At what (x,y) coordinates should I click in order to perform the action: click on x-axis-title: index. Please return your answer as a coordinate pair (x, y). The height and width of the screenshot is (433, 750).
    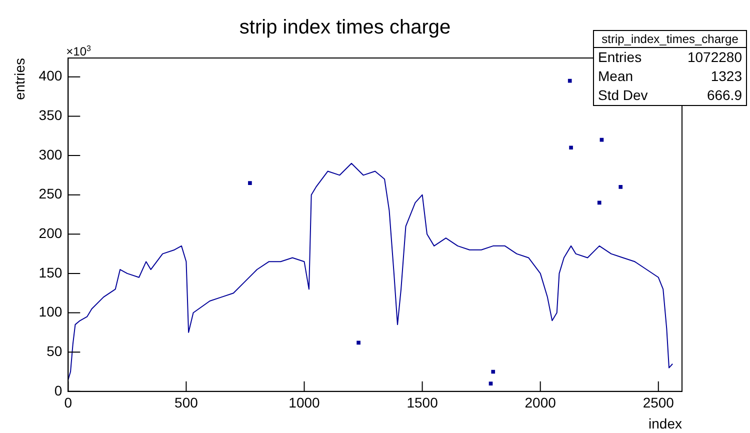
    Looking at the image, I should click on (665, 423).